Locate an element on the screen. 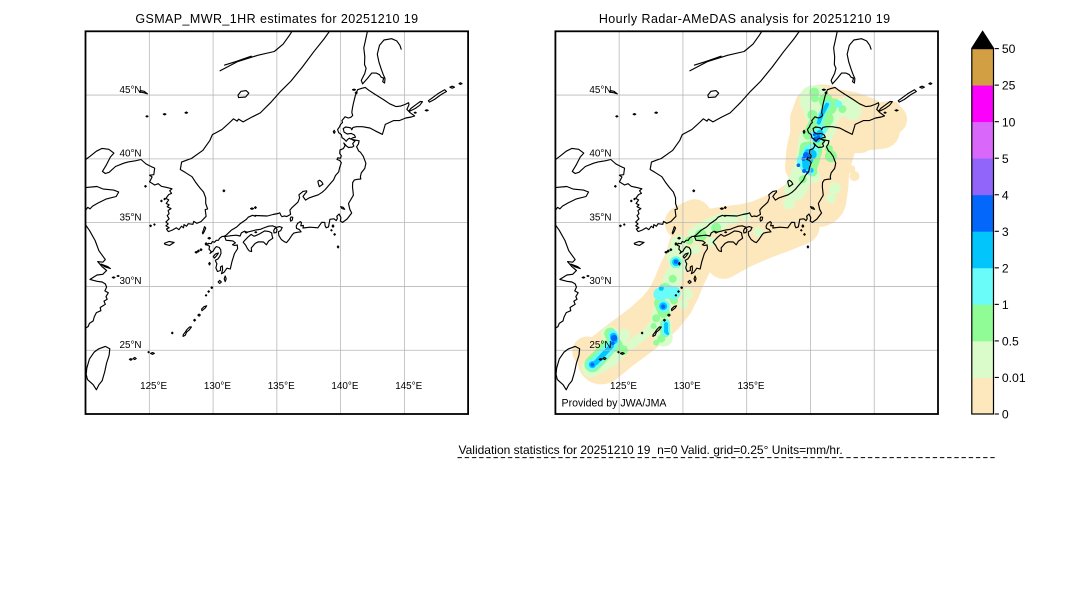 Image resolution: width=1080 pixels, height=612 pixels. svg-text: 1 is located at coordinates (1005, 305).